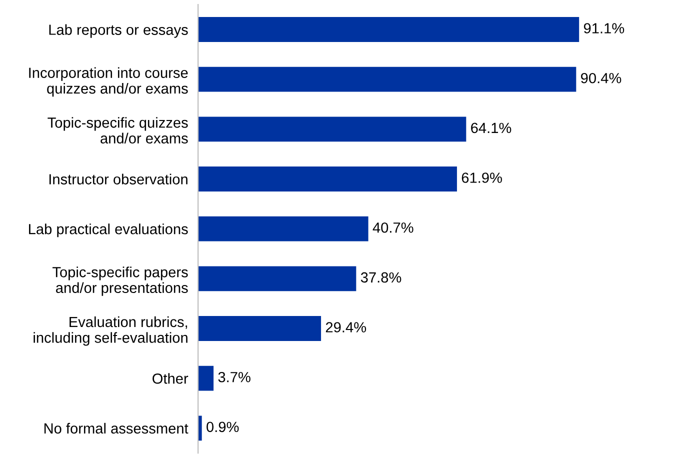 This screenshot has width=676, height=460. I want to click on data-label: 90.4%, so click(601, 78).